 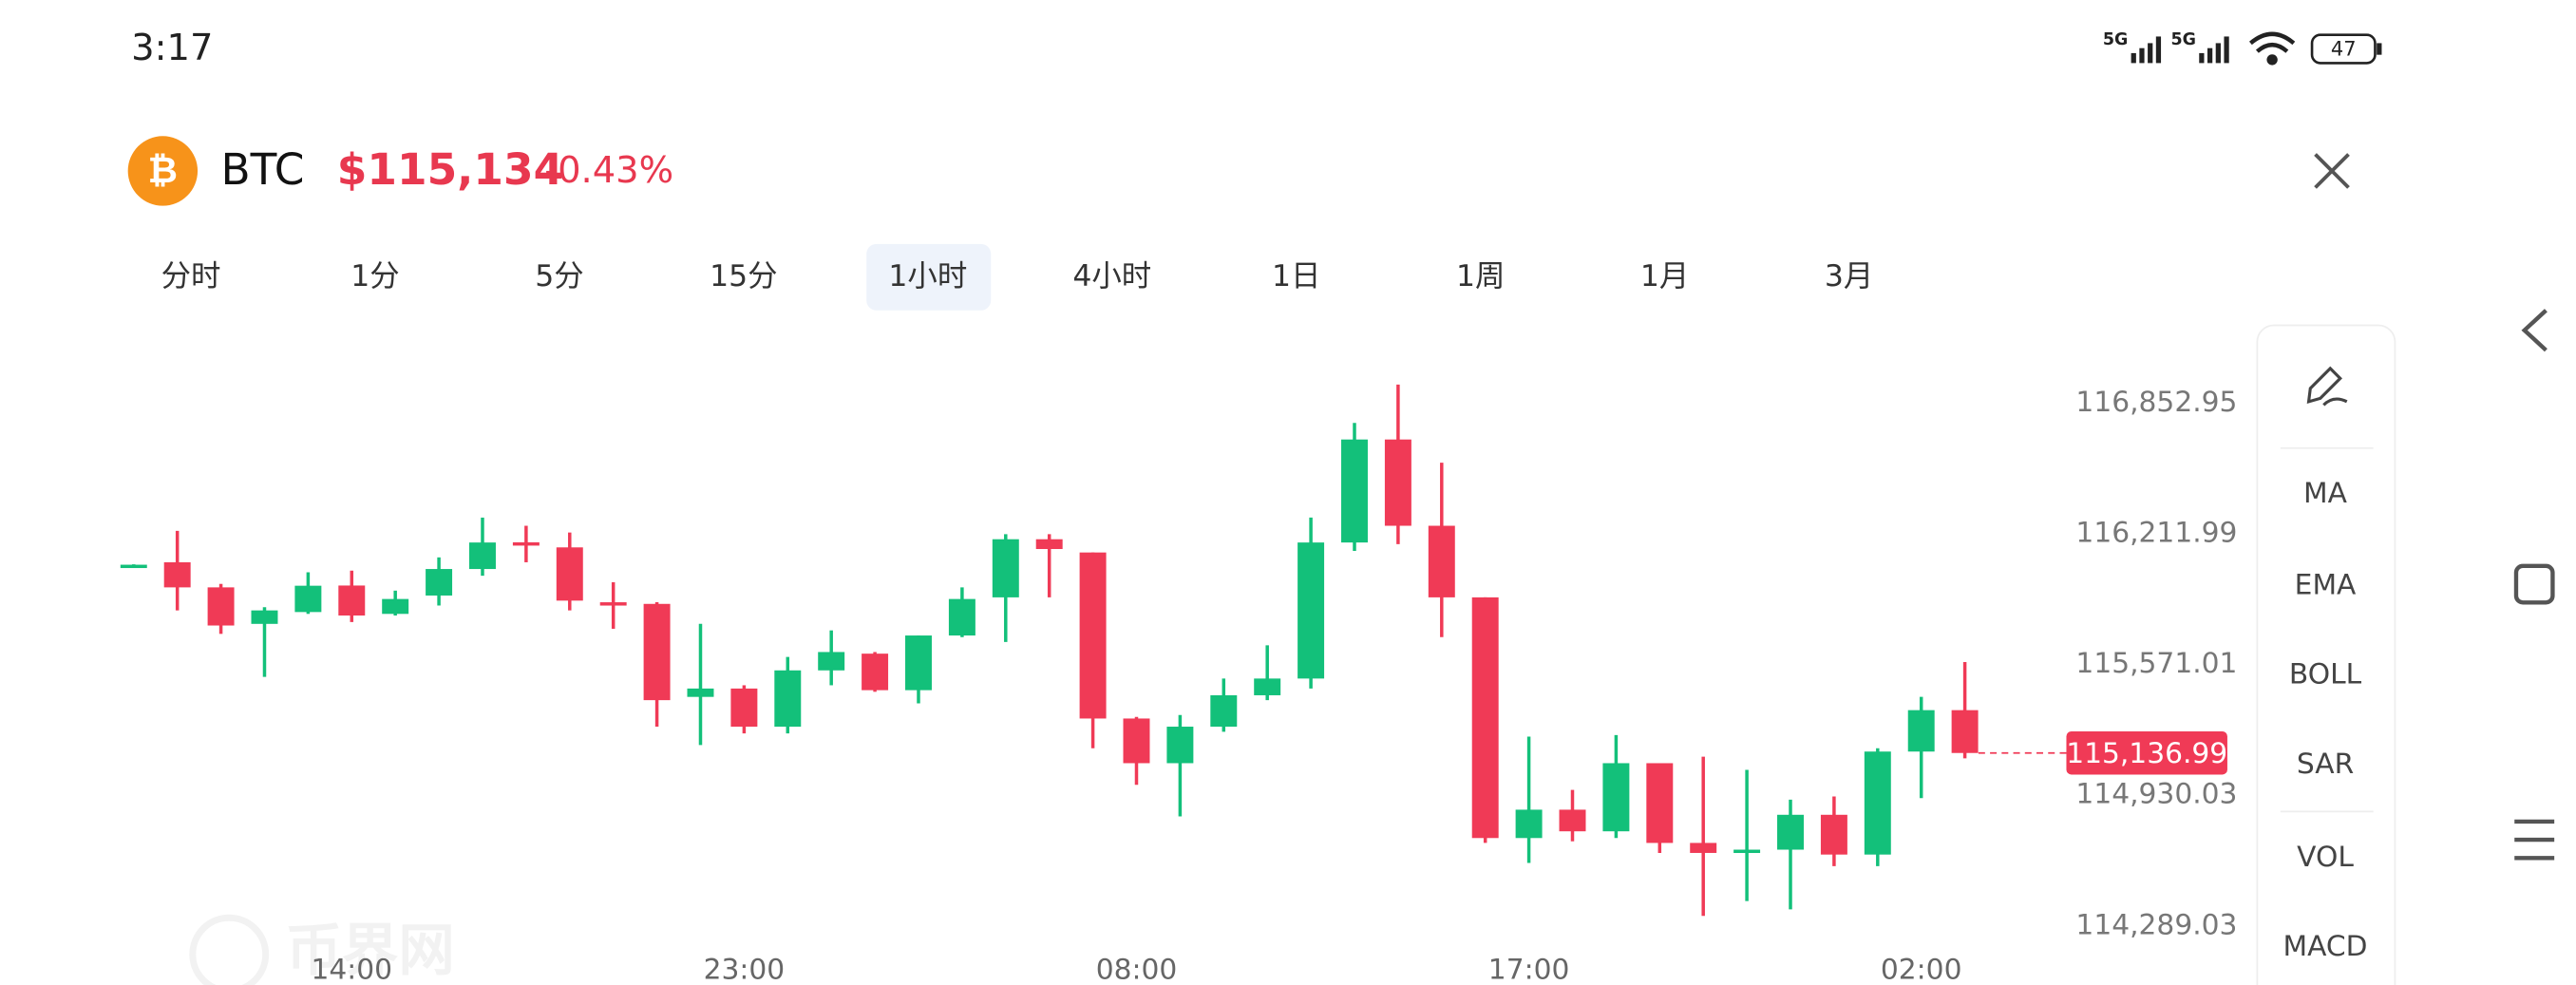 What do you see at coordinates (1529, 970) in the screenshot?
I see `x-tick-label: 17:00` at bounding box center [1529, 970].